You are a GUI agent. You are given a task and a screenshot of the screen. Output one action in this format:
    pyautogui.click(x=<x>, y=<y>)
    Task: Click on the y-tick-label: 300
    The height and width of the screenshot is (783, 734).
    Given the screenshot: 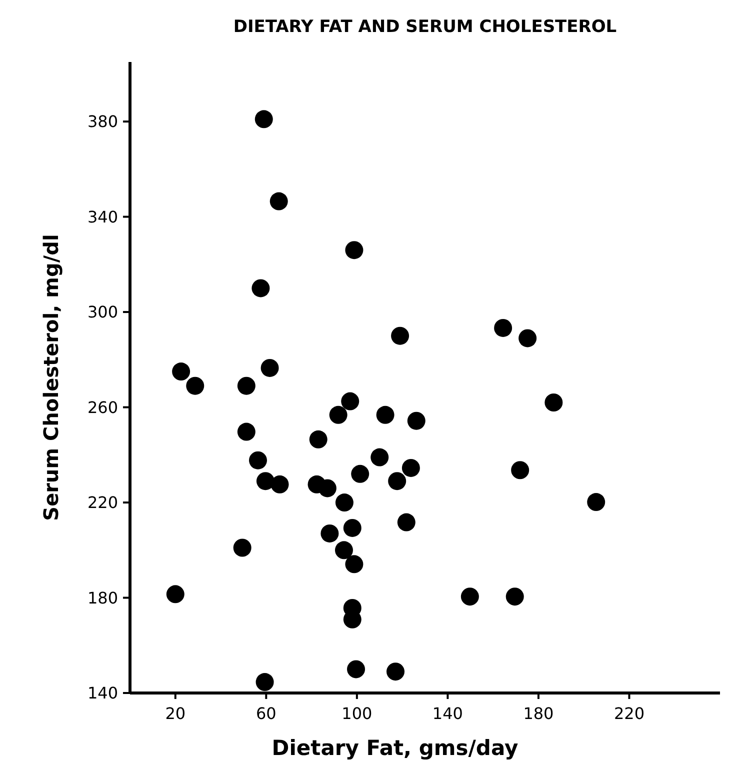 What is the action you would take?
    pyautogui.click(x=102, y=312)
    